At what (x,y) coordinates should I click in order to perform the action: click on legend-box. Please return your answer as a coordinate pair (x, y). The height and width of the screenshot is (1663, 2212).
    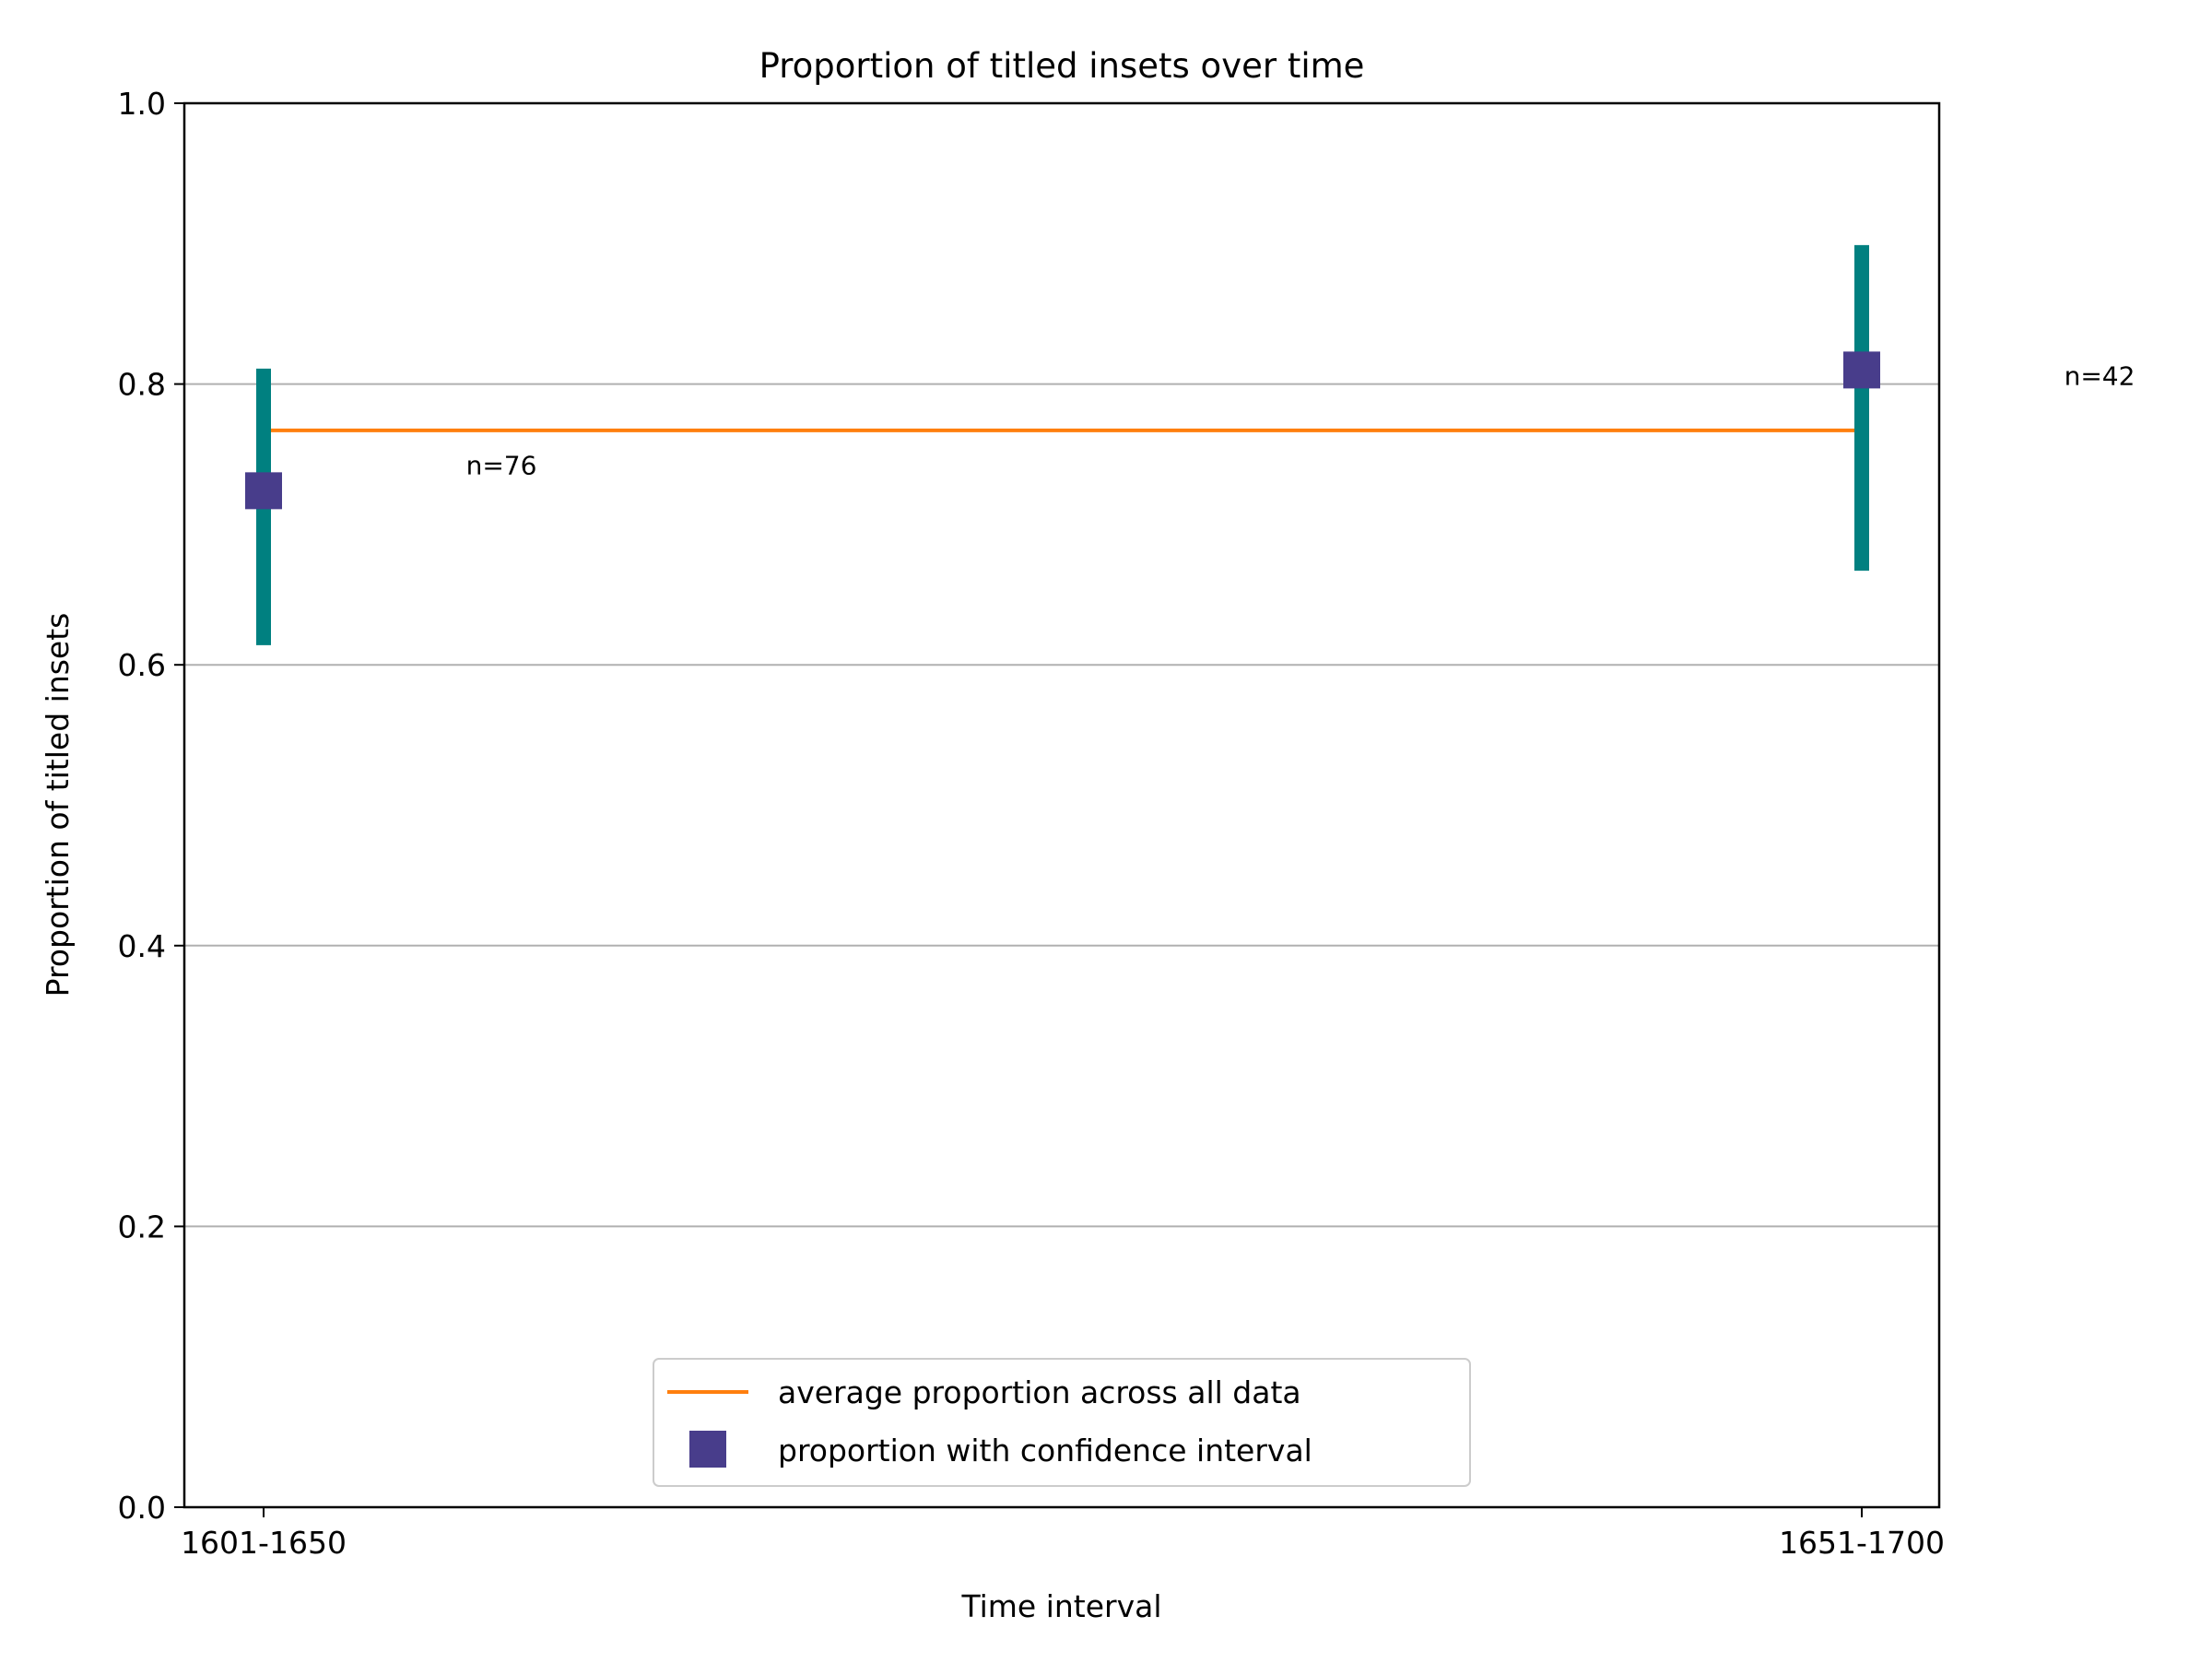
    Looking at the image, I should click on (1062, 1422).